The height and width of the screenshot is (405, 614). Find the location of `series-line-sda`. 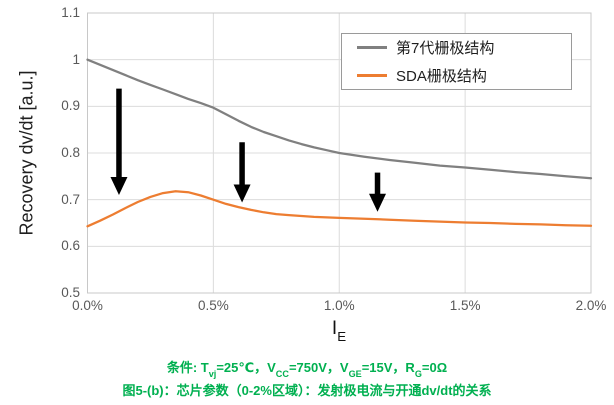

series-line-sda is located at coordinates (339, 209).